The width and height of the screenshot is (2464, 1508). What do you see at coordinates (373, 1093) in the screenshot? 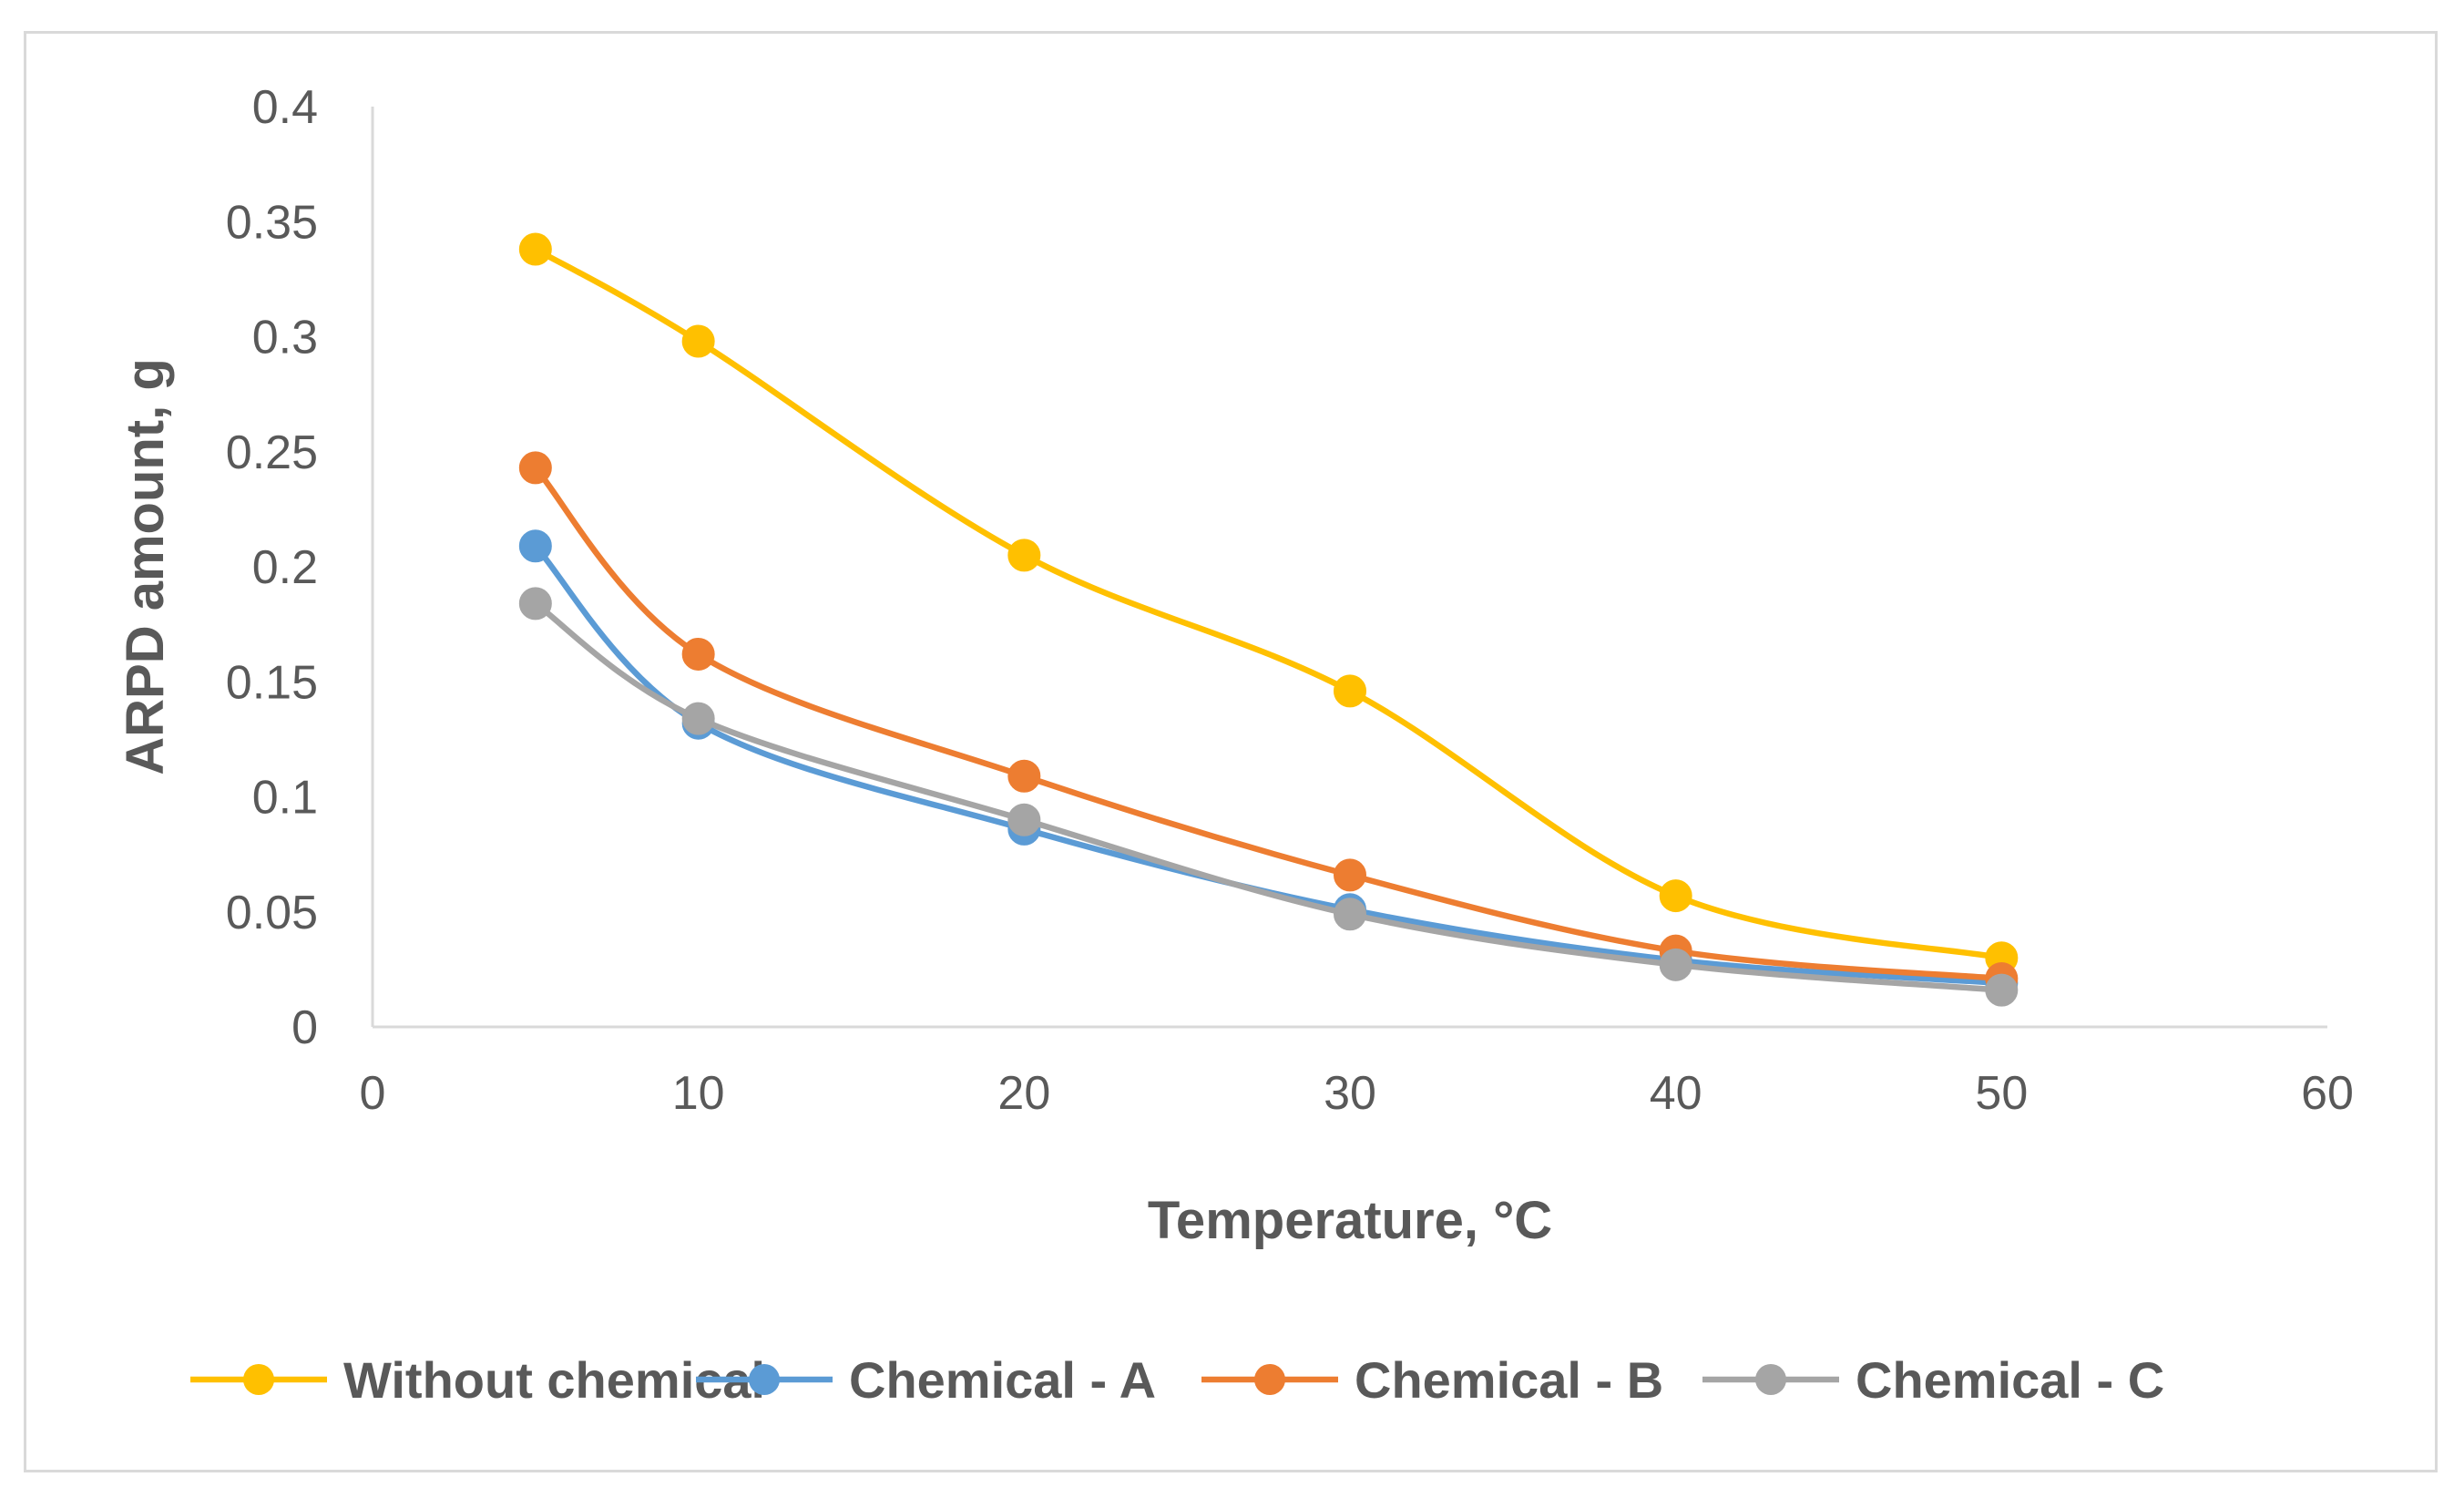
I see `x-tick-label: 0` at bounding box center [373, 1093].